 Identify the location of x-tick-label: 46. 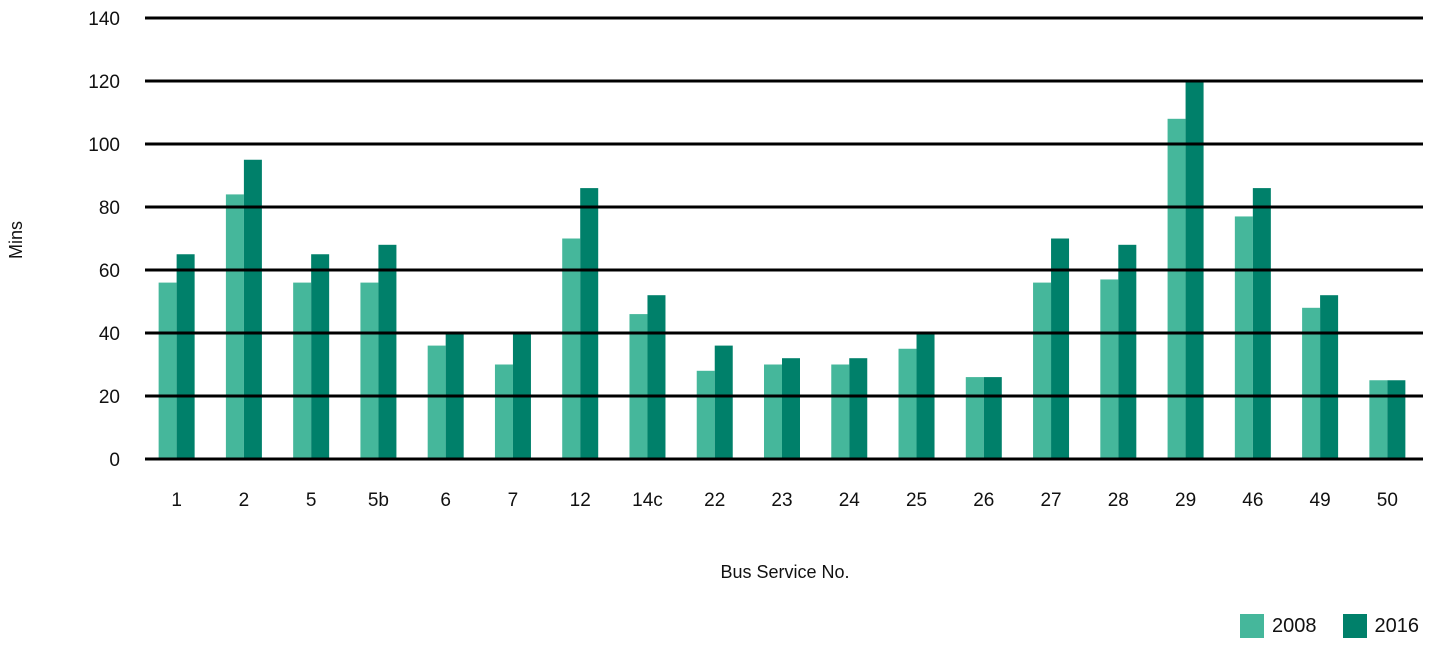
(1252, 500).